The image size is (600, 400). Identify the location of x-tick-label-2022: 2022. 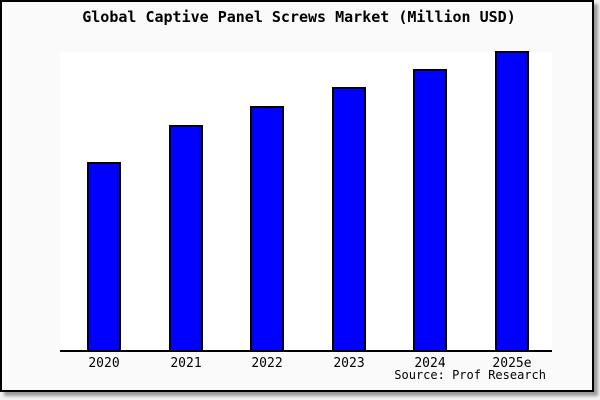
(267, 363).